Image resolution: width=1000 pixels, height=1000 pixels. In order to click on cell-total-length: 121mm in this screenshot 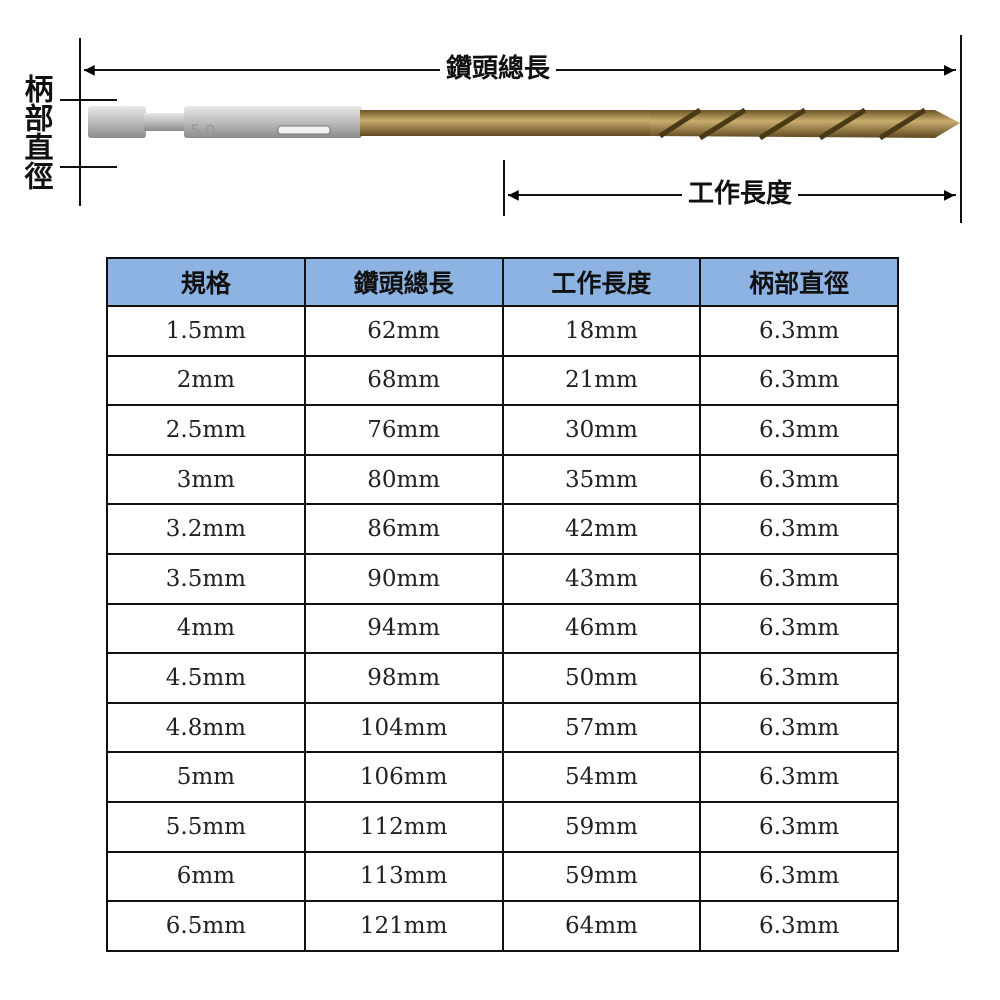, I will do `click(403, 926)`.